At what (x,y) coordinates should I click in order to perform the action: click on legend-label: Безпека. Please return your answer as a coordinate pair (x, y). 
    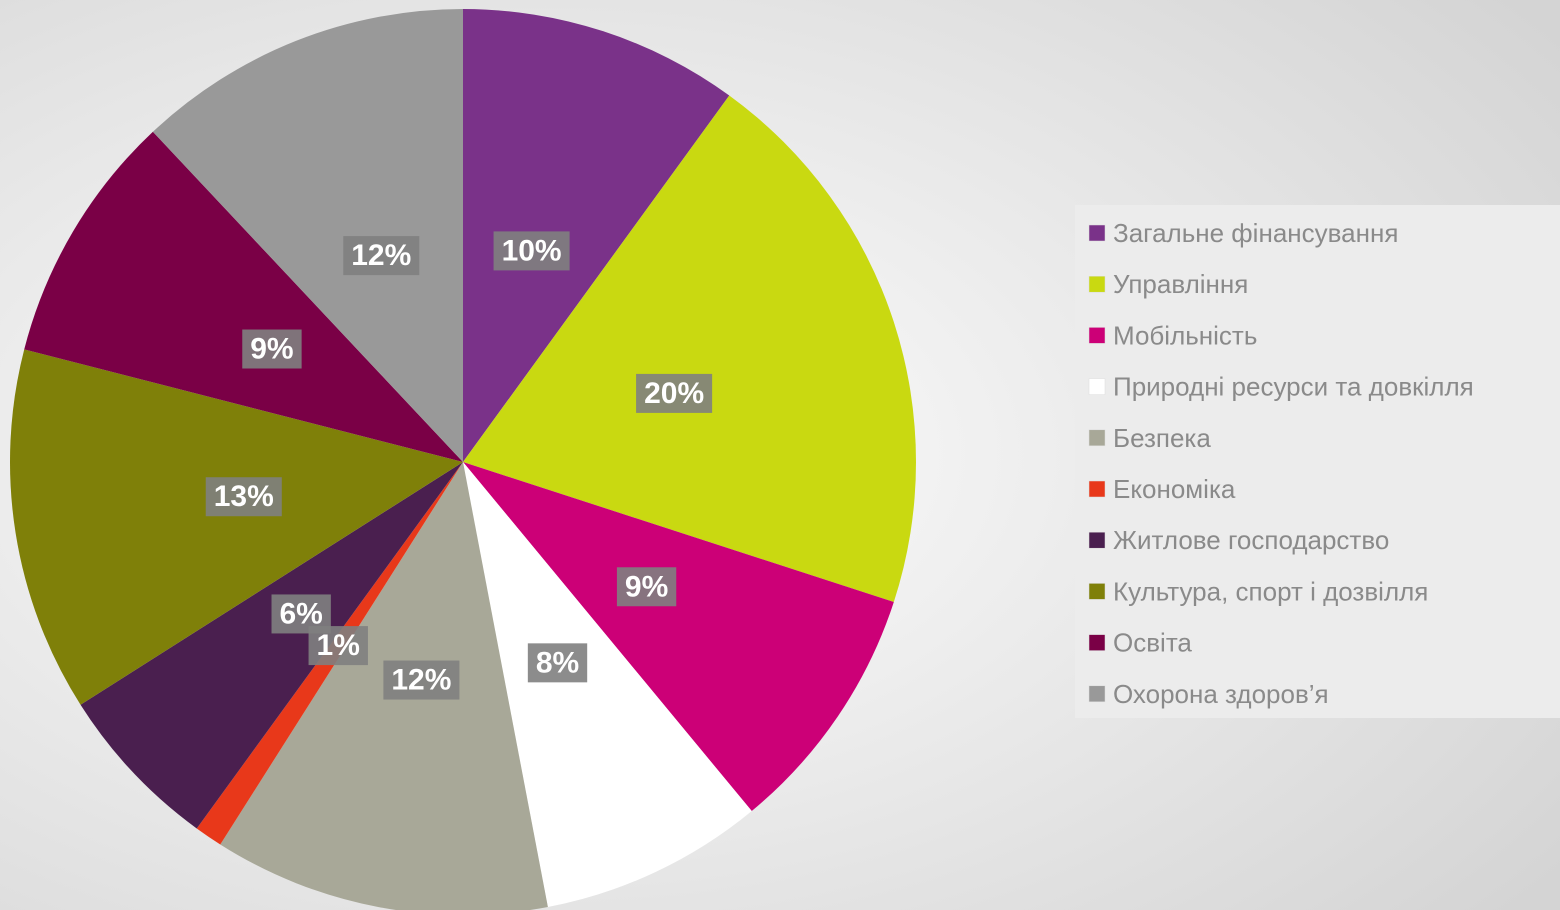
    Looking at the image, I should click on (1162, 438).